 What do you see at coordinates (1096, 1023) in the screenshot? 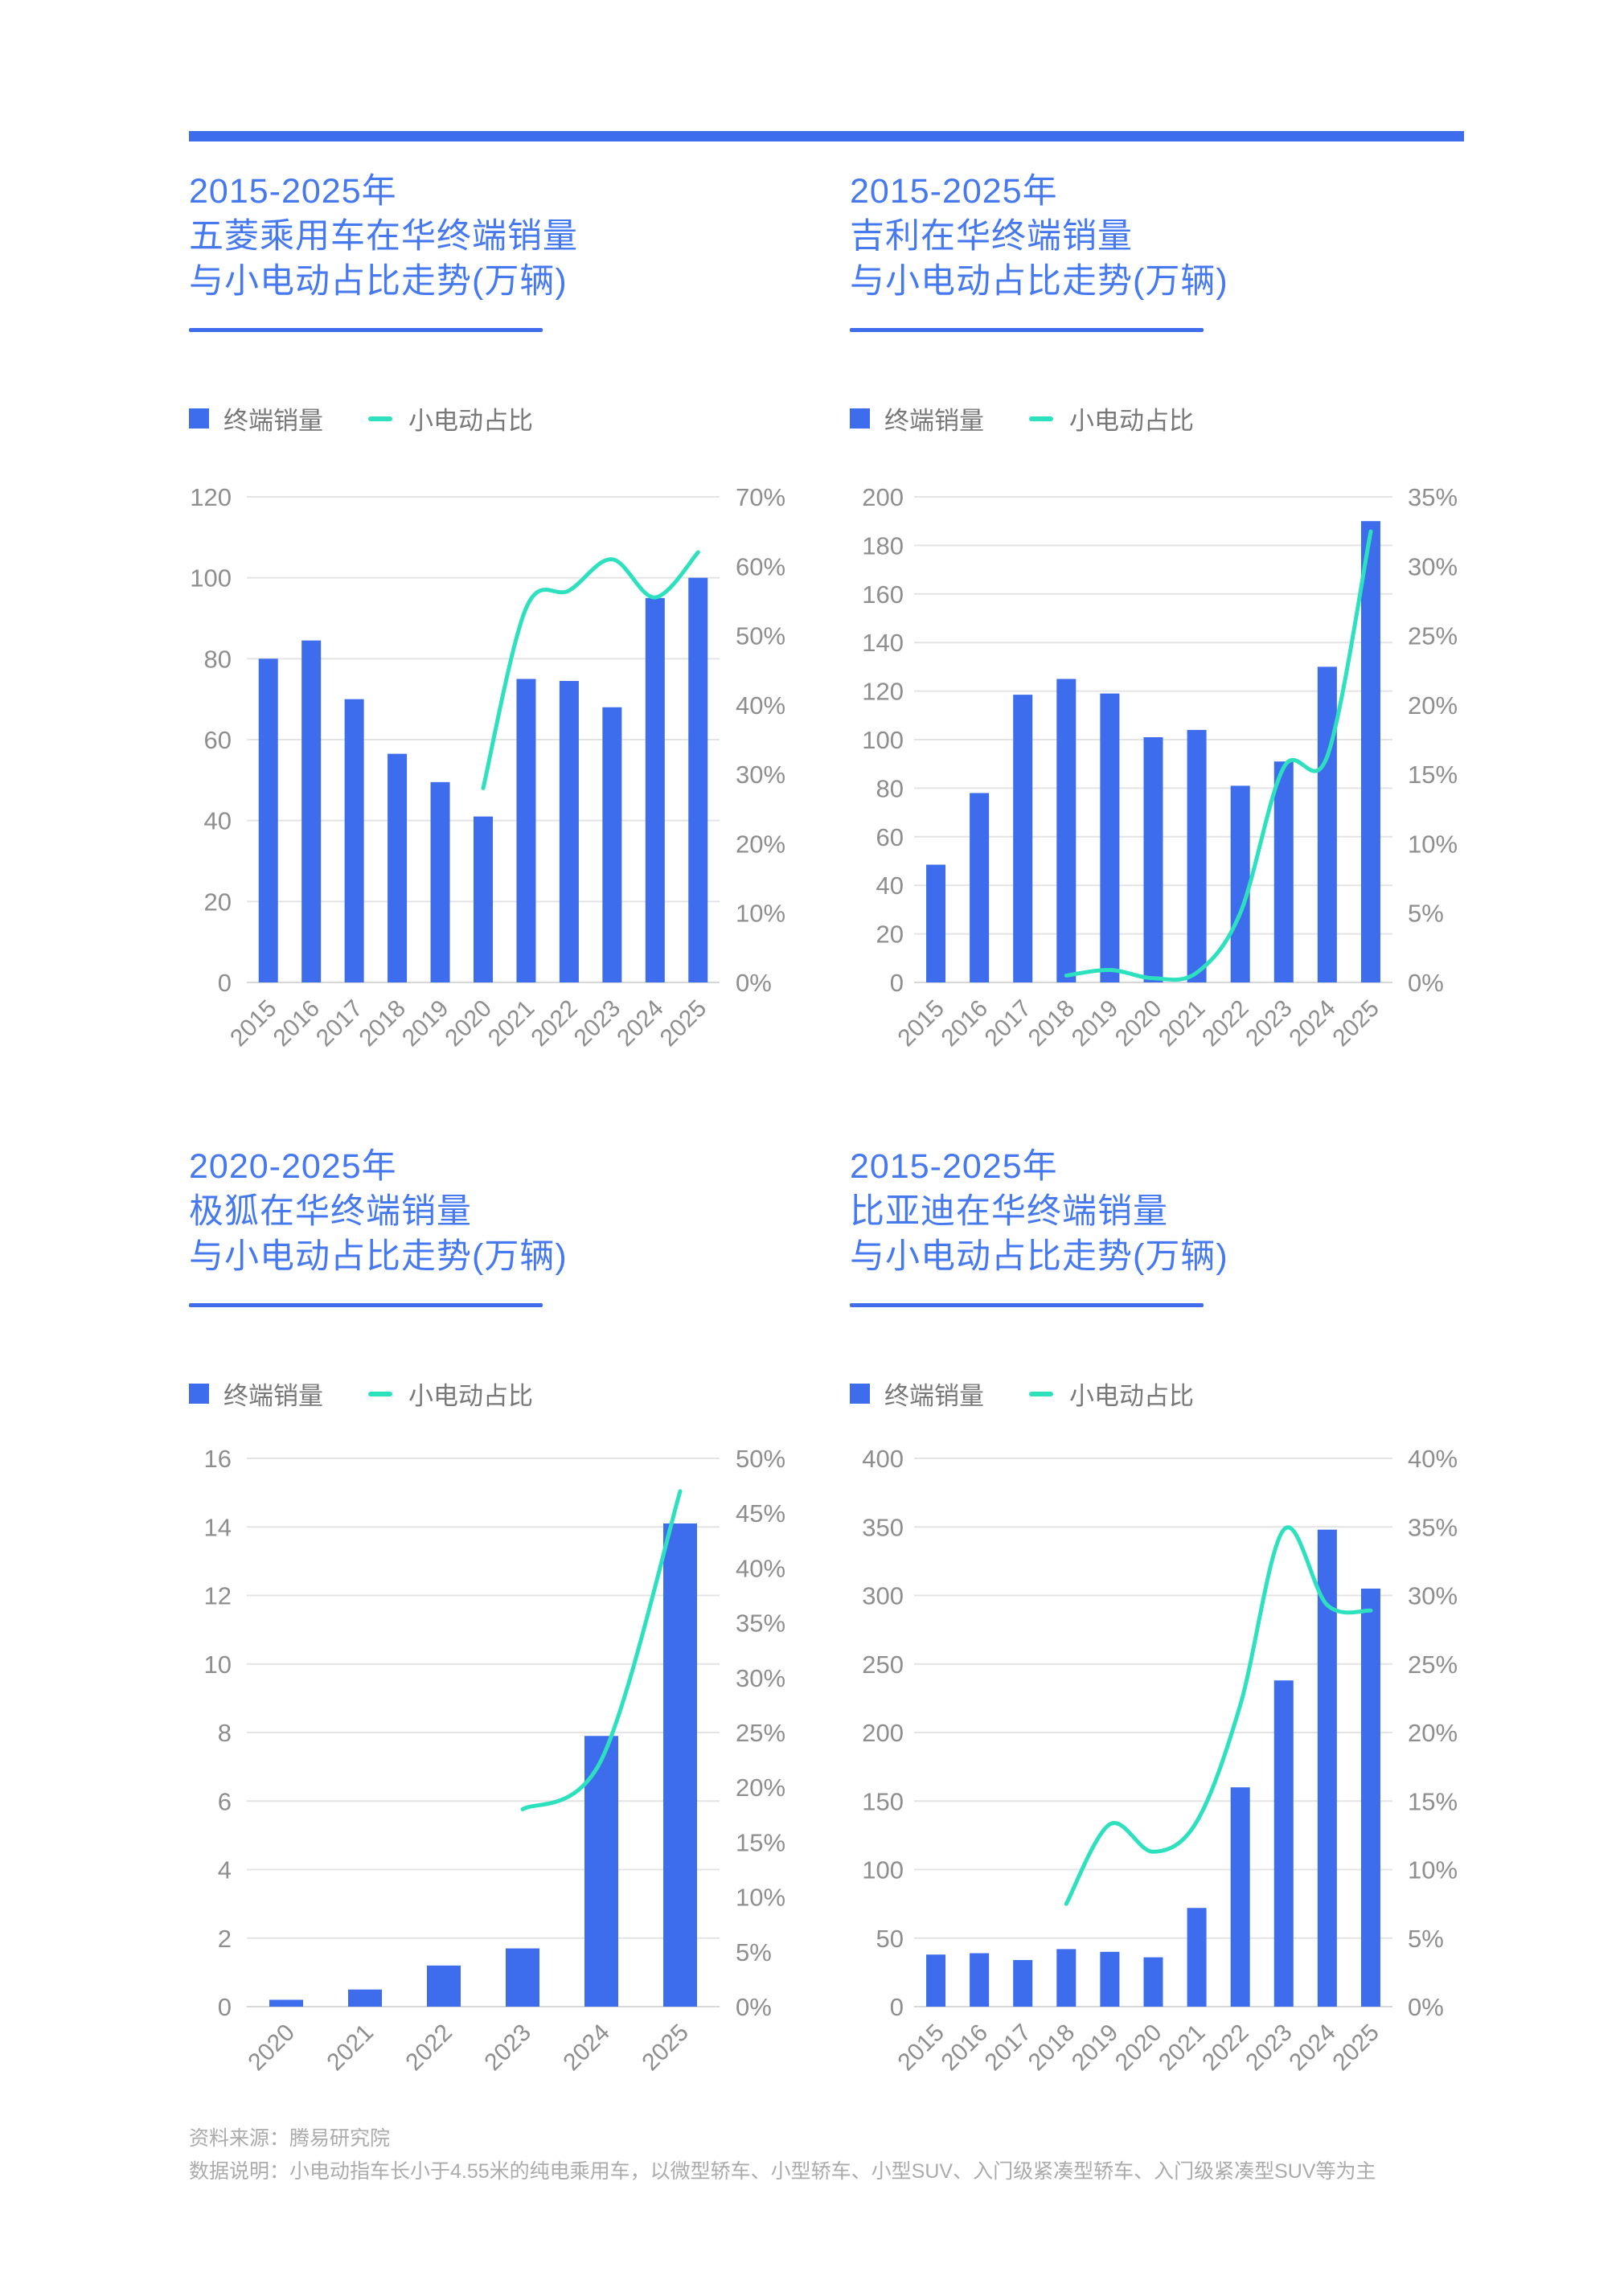
I see `x-axis-tick-label: 2019` at bounding box center [1096, 1023].